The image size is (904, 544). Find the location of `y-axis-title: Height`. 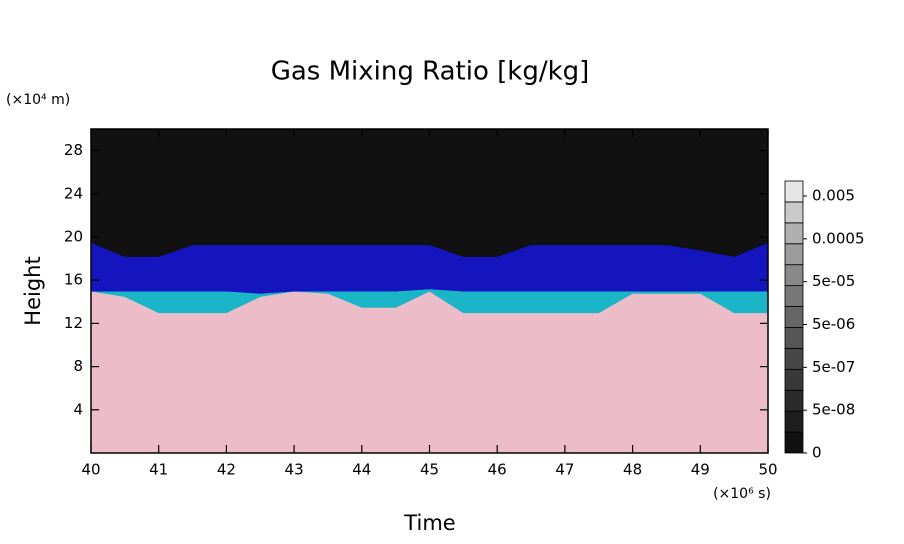

y-axis-title: Height is located at coordinates (33, 290).